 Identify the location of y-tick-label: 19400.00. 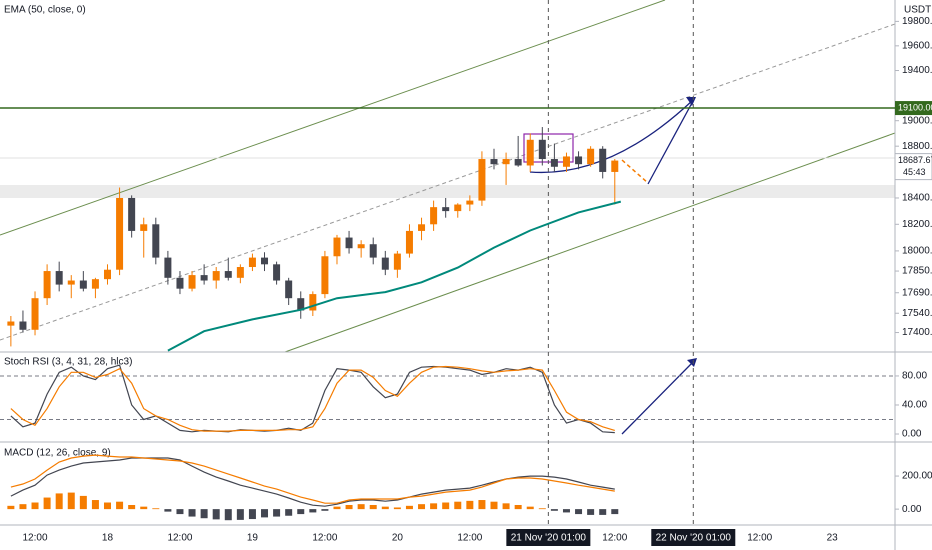
(917, 70).